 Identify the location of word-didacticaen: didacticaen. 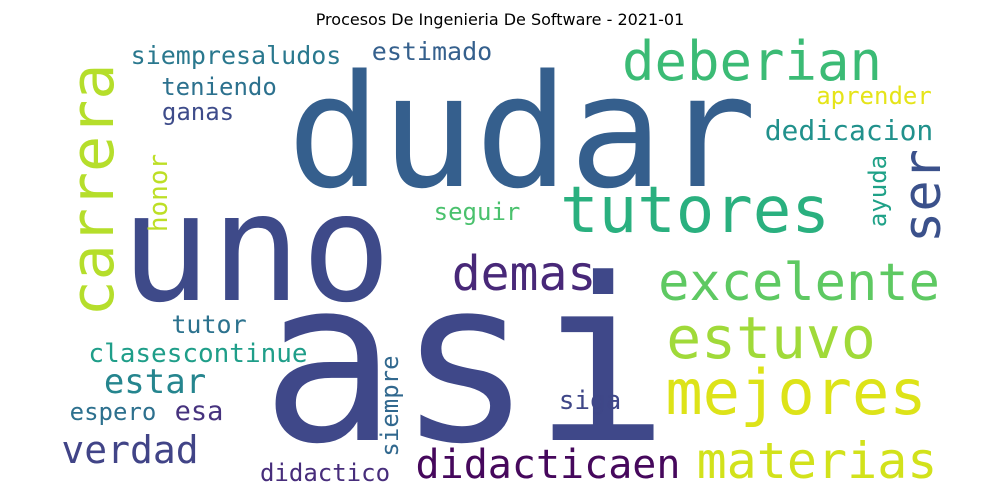
(548, 465).